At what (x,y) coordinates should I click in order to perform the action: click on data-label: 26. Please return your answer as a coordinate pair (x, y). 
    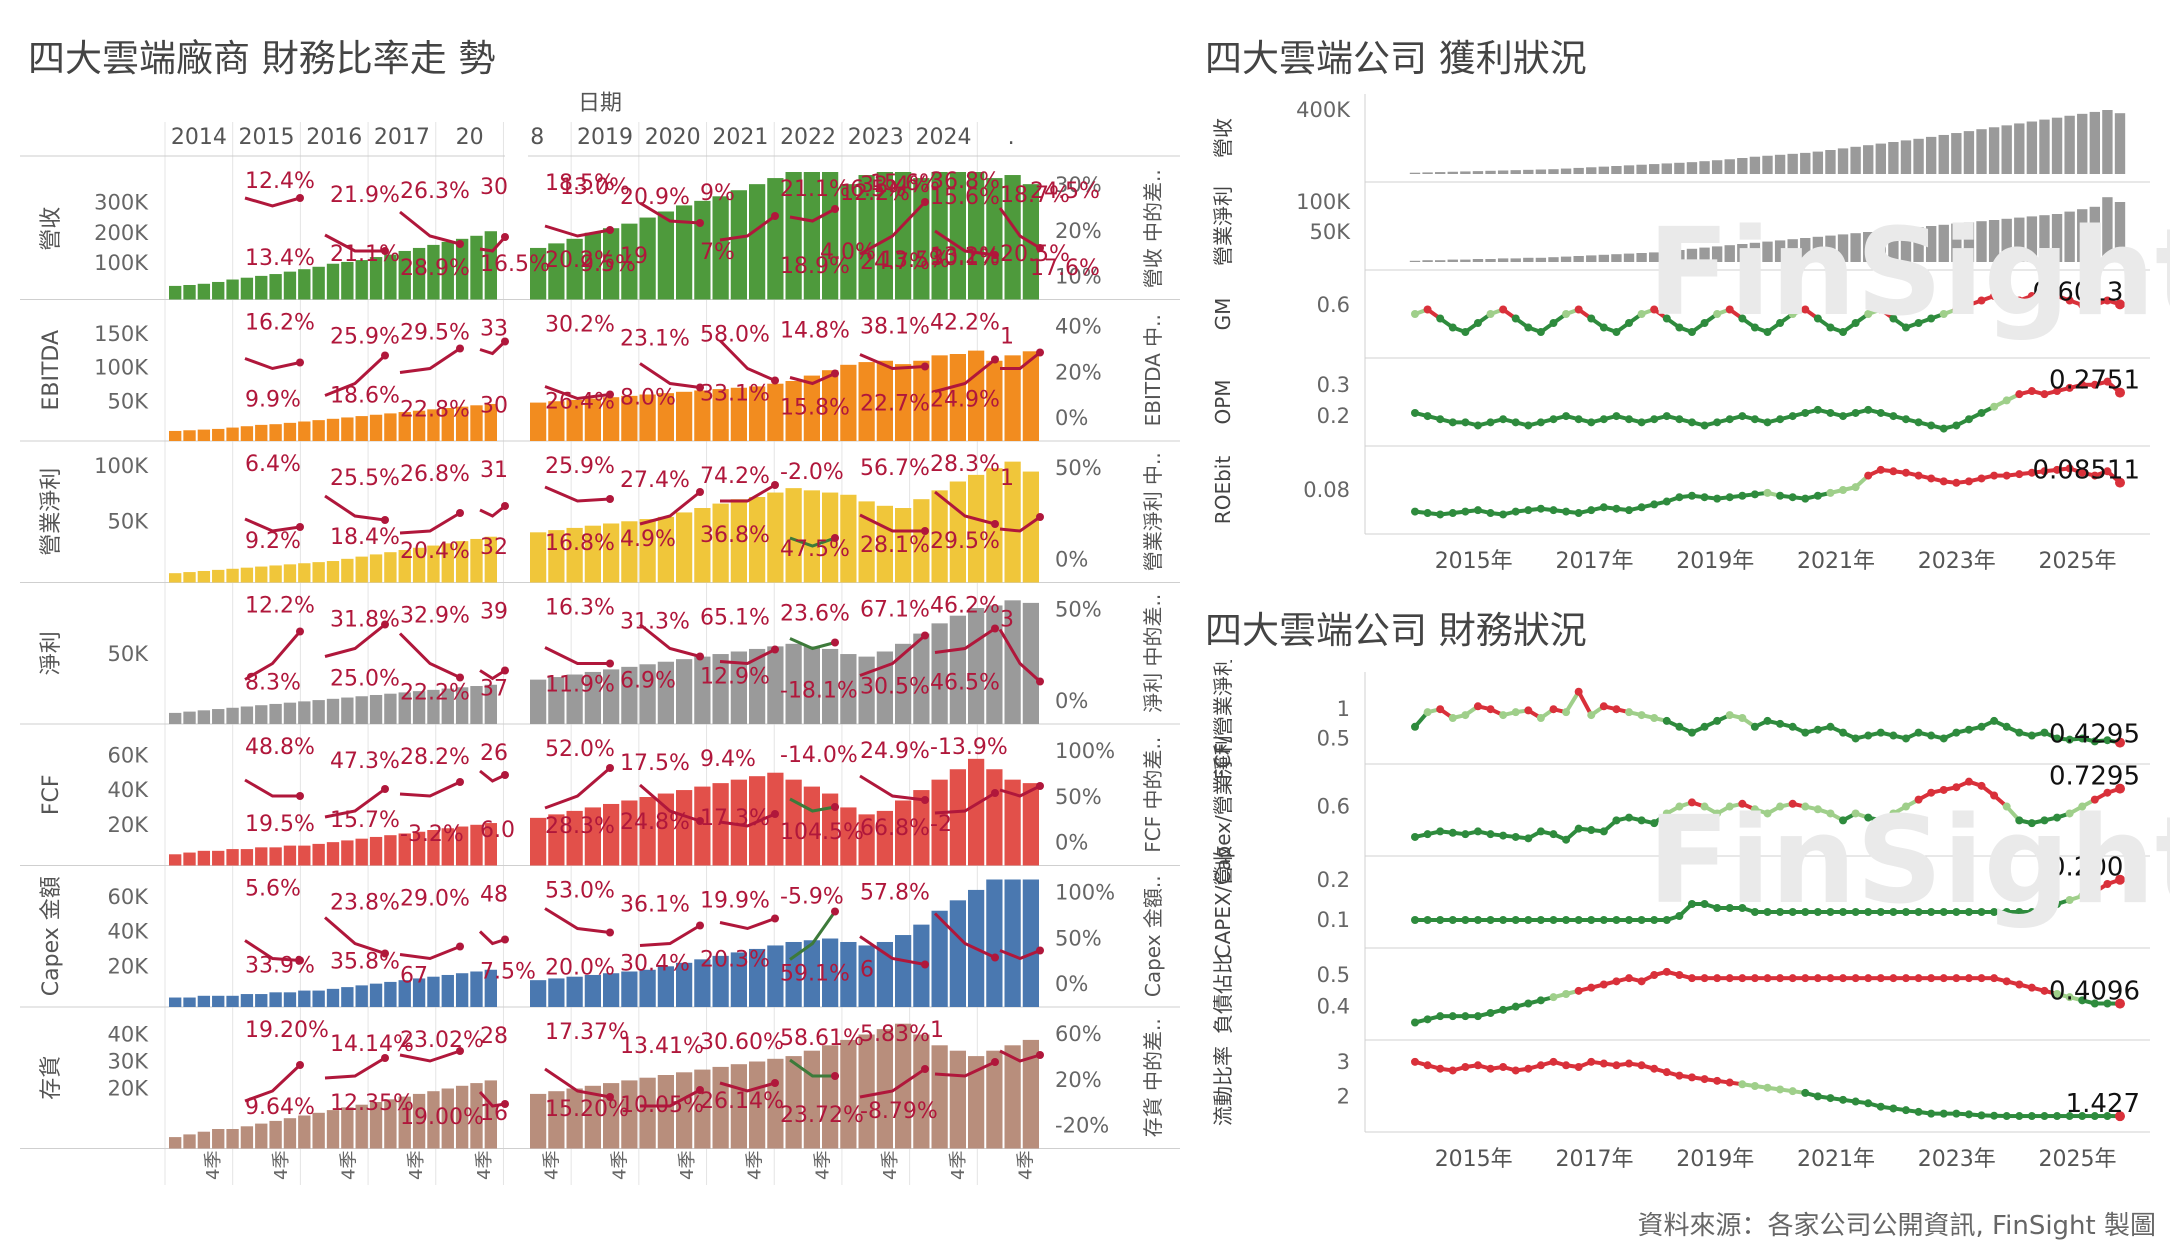
    Looking at the image, I should click on (494, 753).